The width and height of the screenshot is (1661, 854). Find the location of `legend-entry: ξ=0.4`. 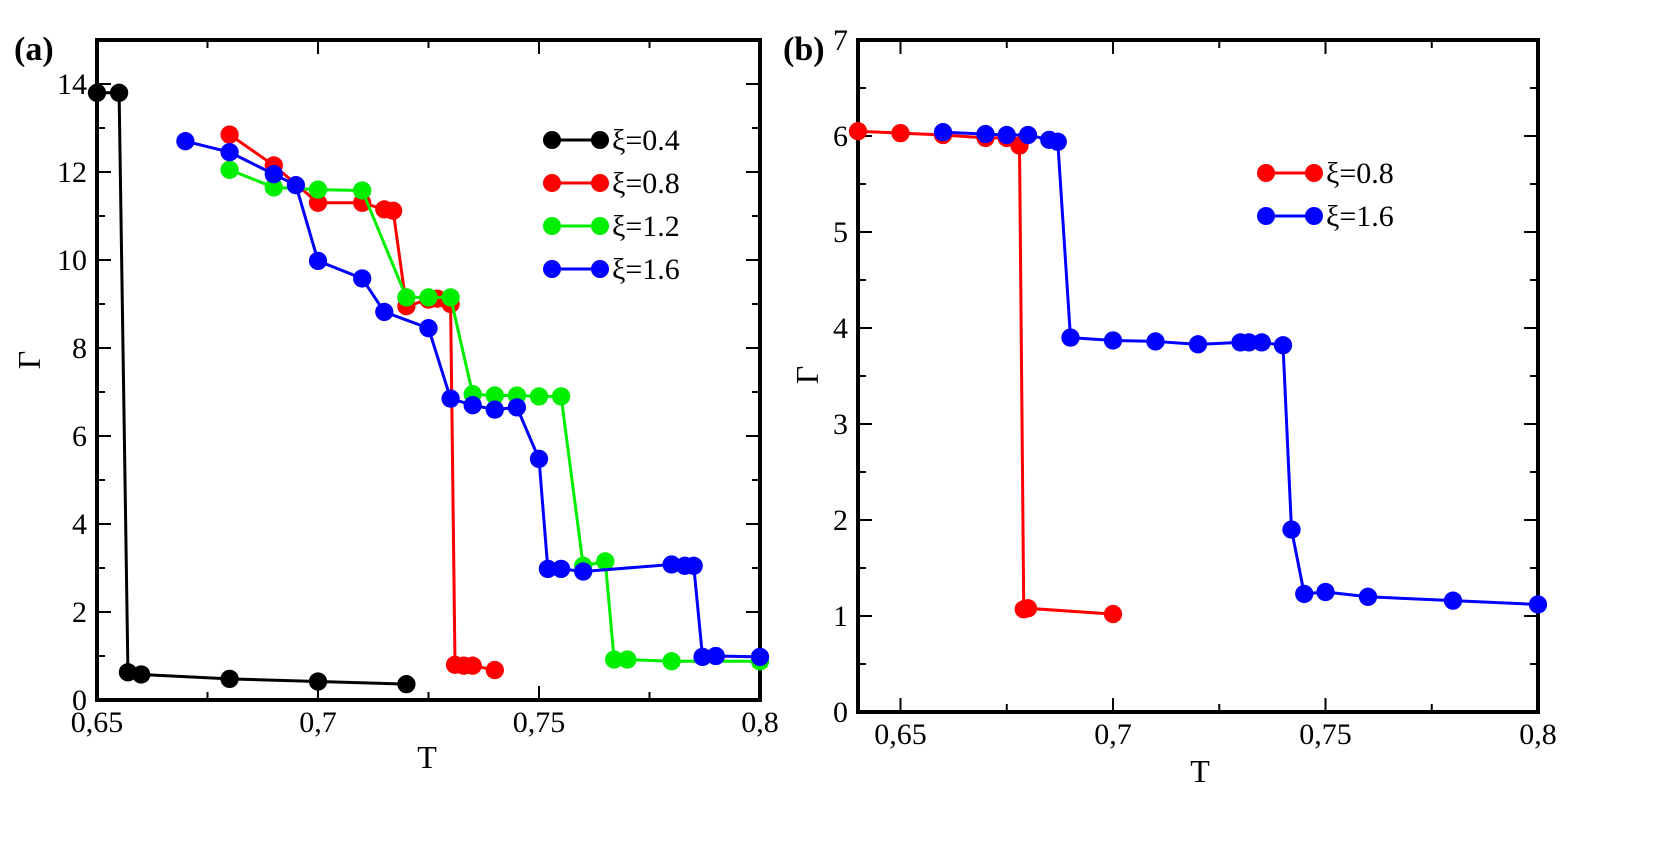

legend-entry: ξ=0.4 is located at coordinates (611, 140).